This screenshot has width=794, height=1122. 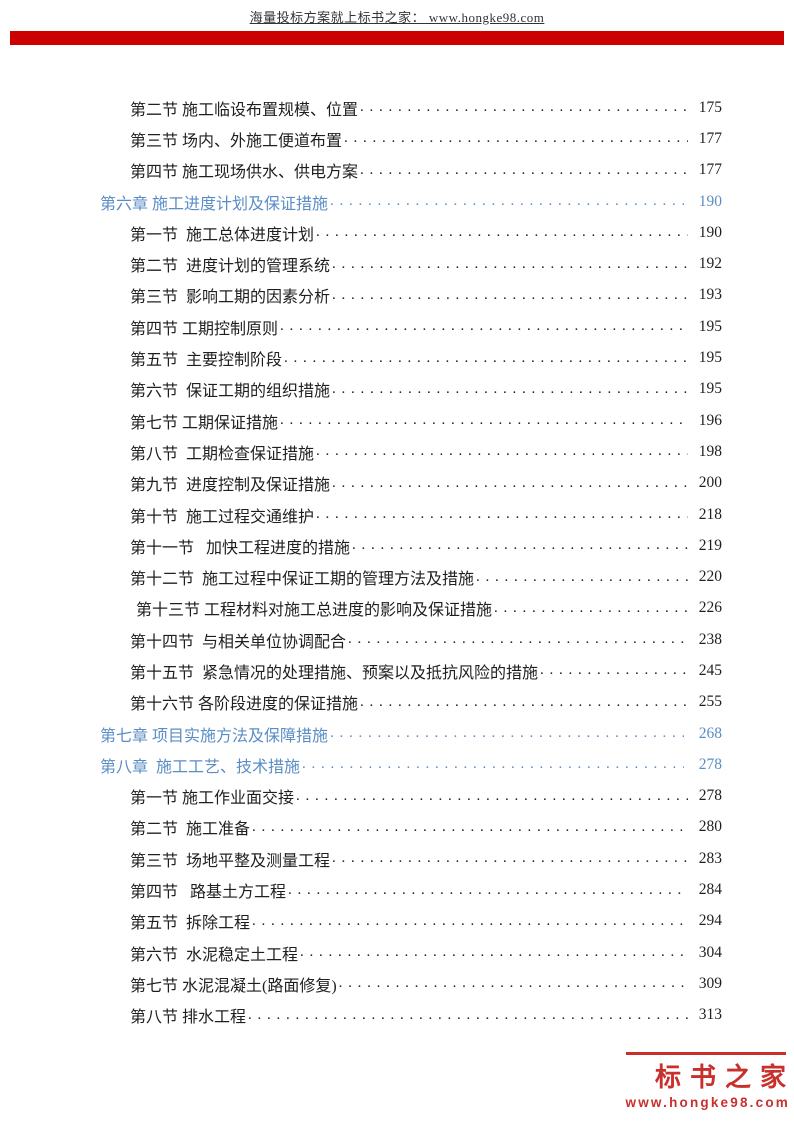 I want to click on toc-entry: 第十三节 工程材料对施工总进度的影响及保证措施 226, so click(x=411, y=608).